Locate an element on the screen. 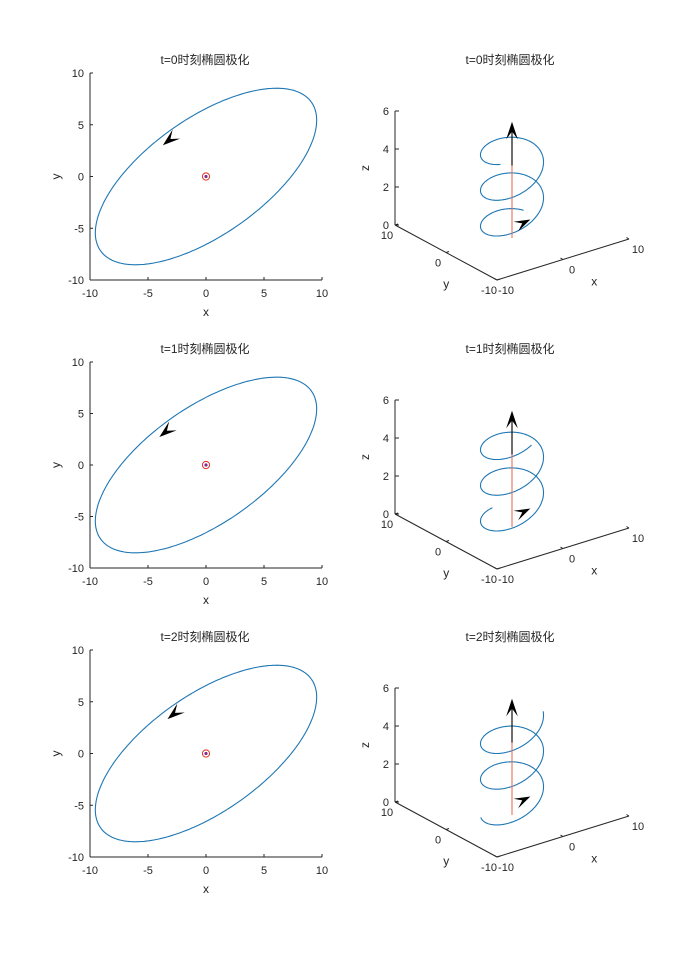 This screenshot has height=963, width=693. panel-2d-t0: t=0时刻椭圆极化 -10 -5 0 5 10 -10 -5 0 5 10 x y is located at coordinates (188, 185).